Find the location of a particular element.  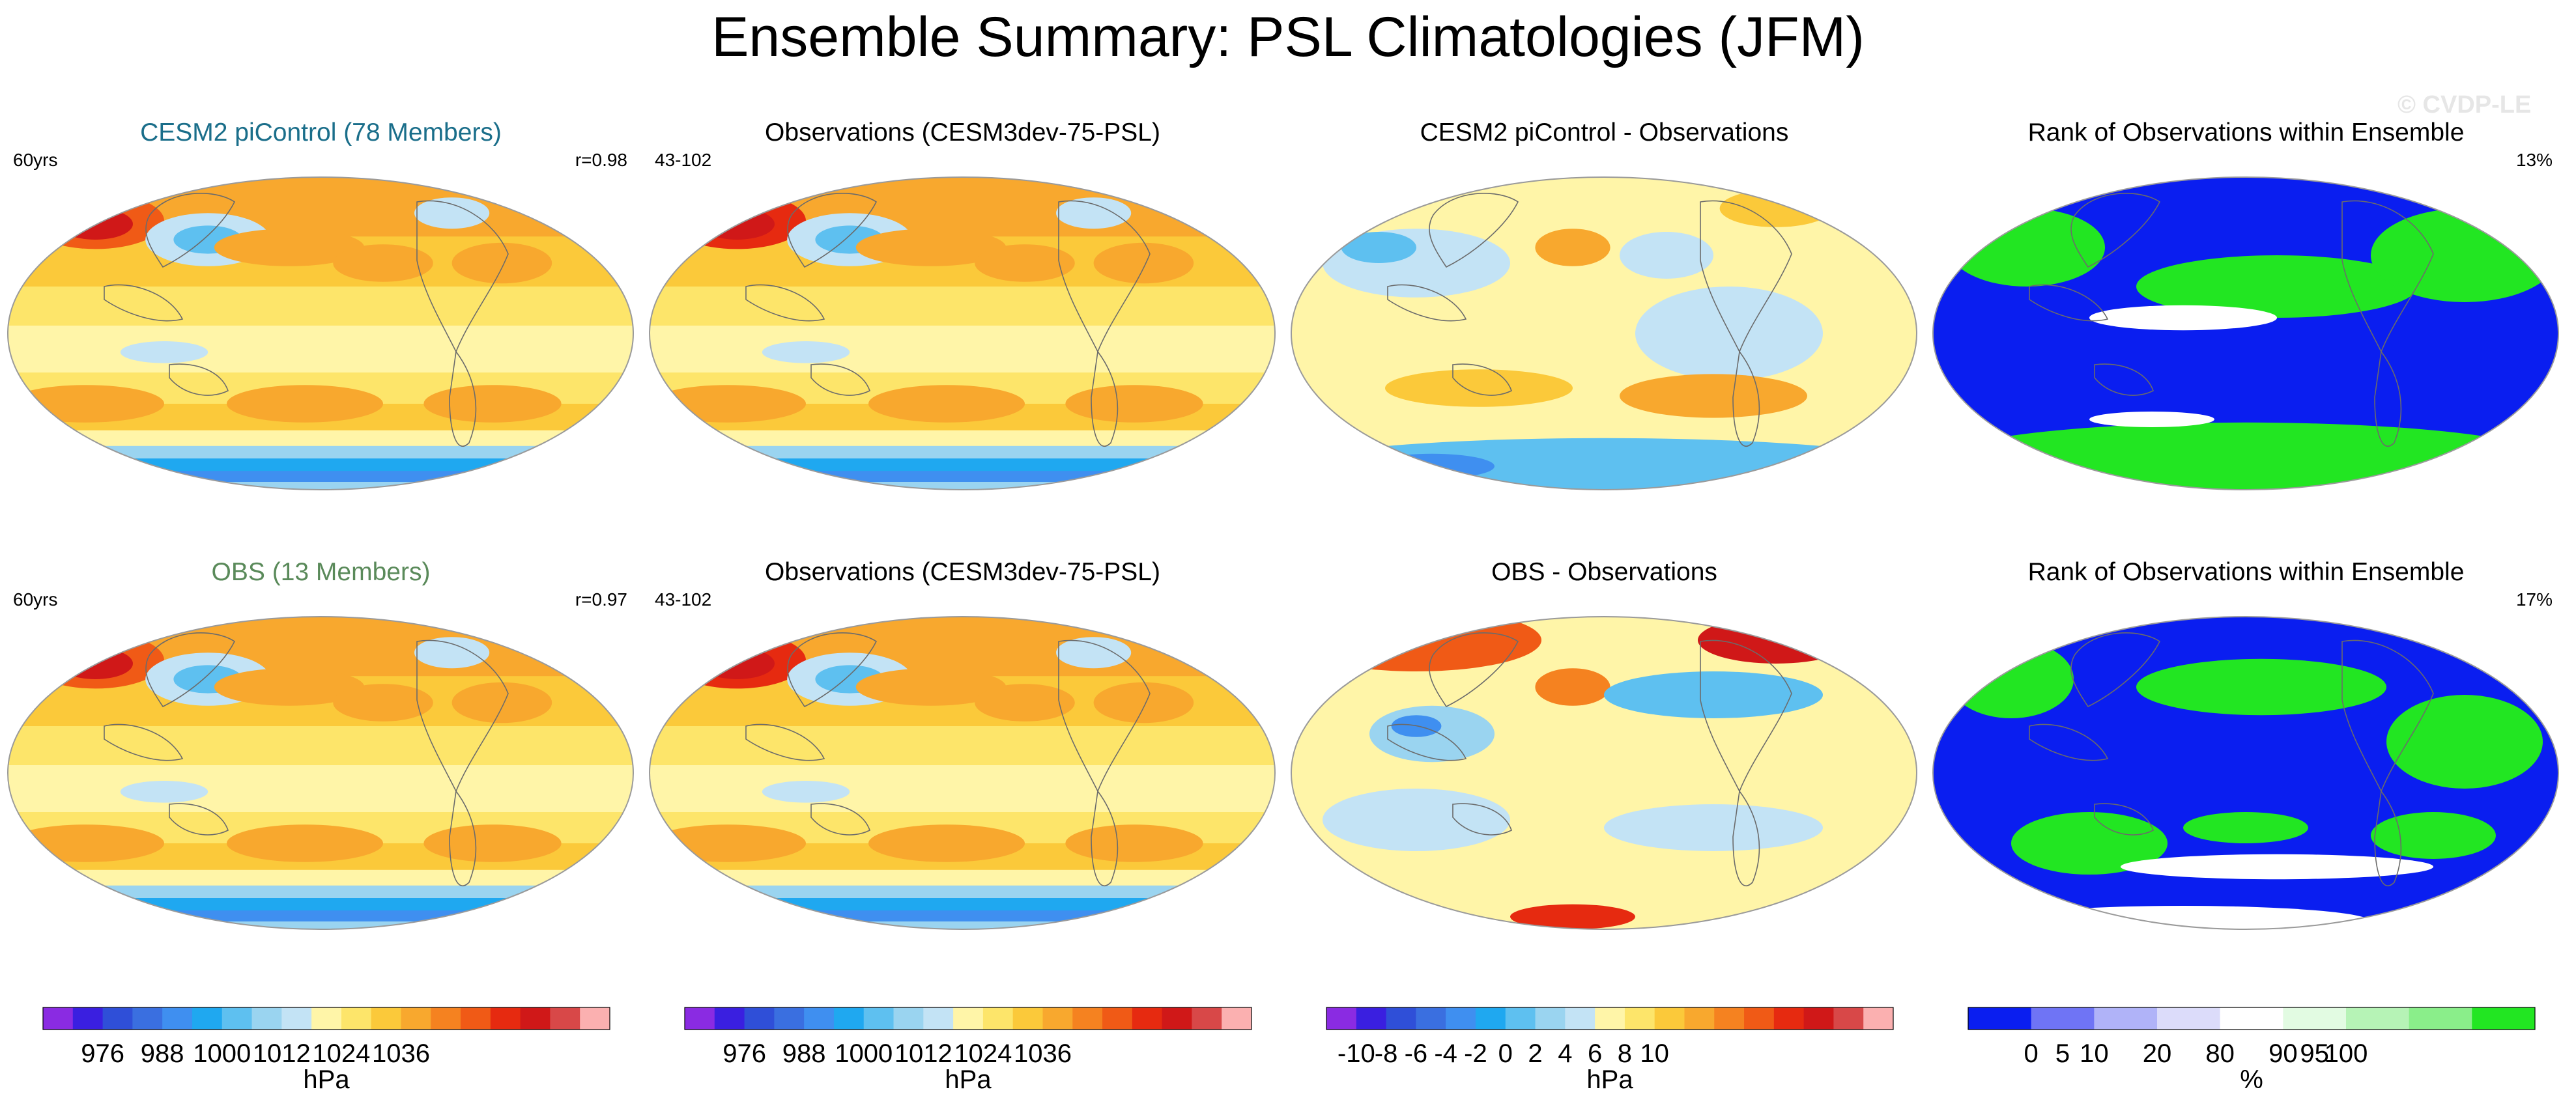

colorbar-tick-label: 0 is located at coordinates (2031, 1054).